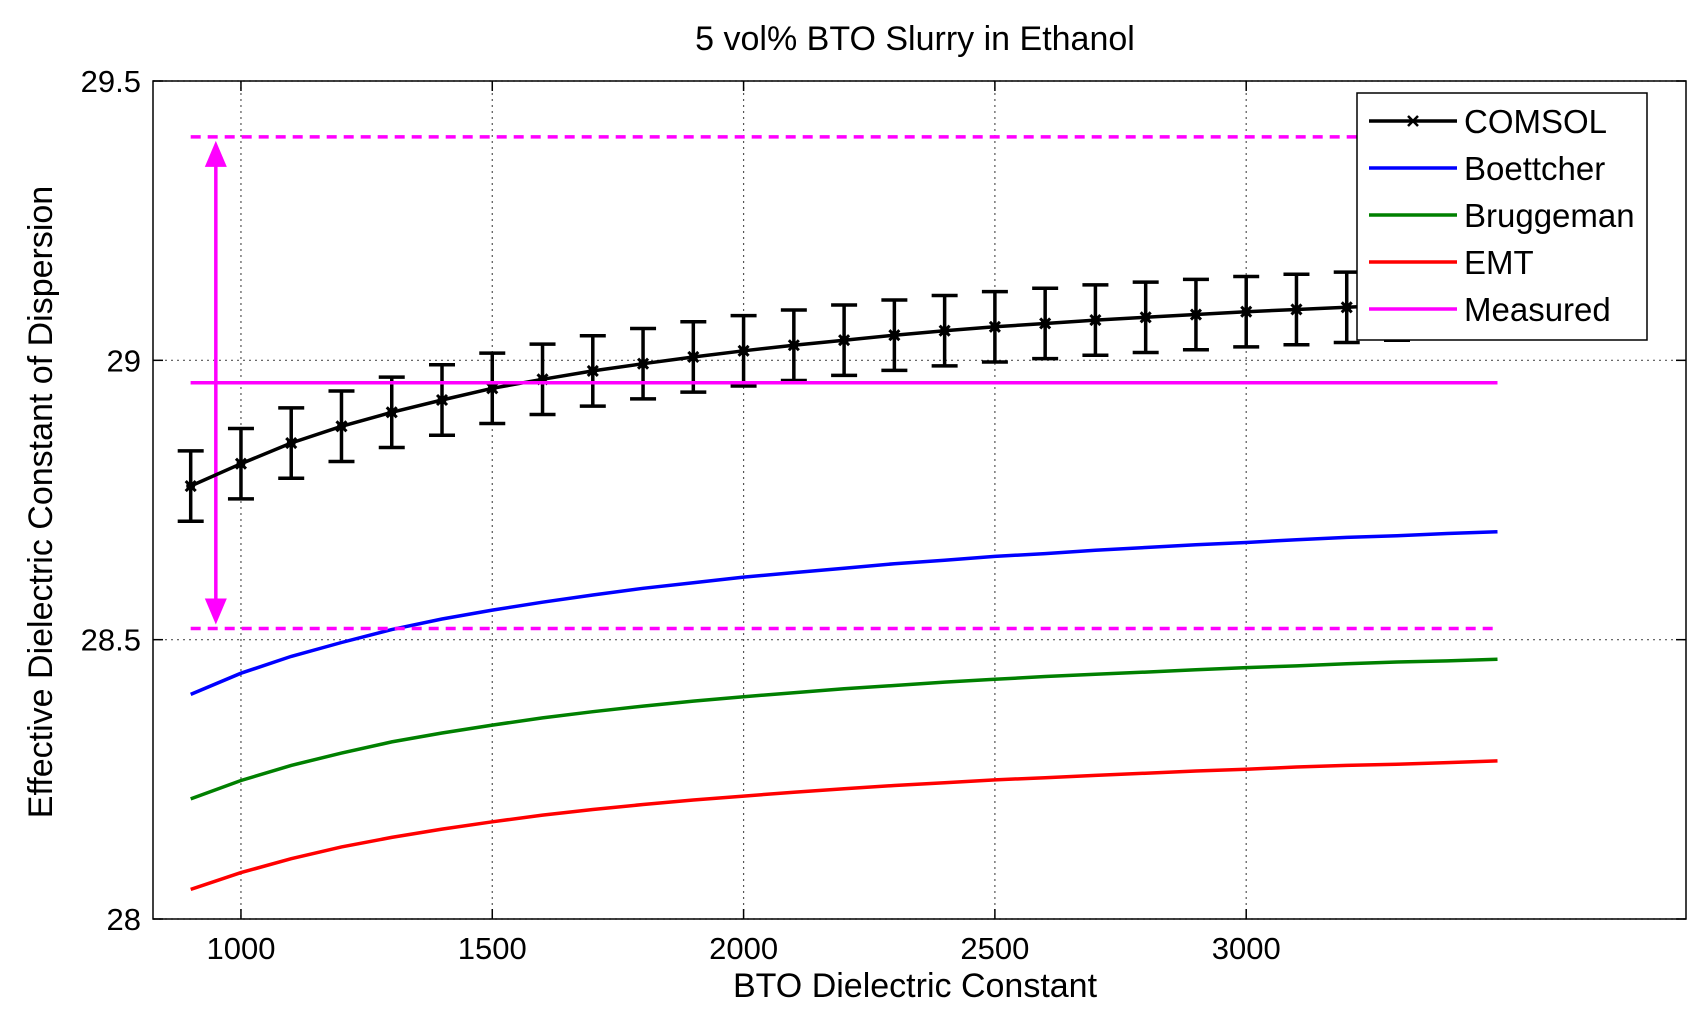 The image size is (1700, 1021). What do you see at coordinates (844, 613) in the screenshot?
I see `series-line-boettcher` at bounding box center [844, 613].